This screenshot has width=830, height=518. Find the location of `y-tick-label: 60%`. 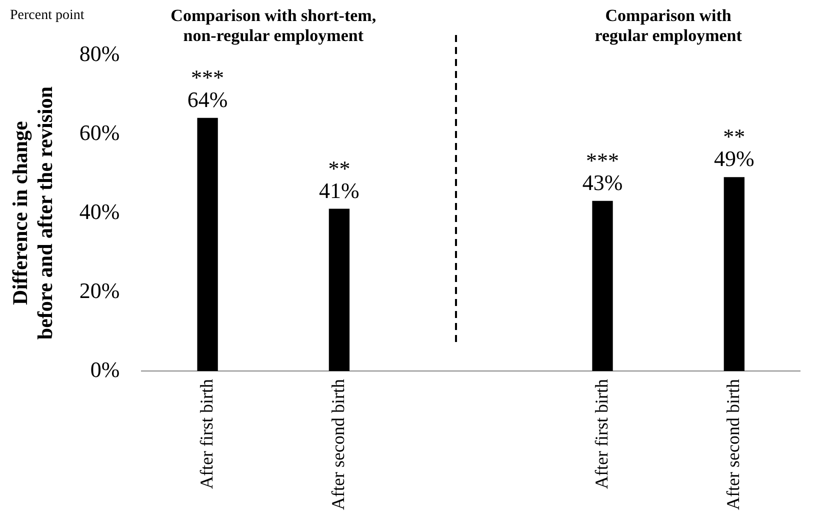

y-tick-label: 60% is located at coordinates (99, 132).